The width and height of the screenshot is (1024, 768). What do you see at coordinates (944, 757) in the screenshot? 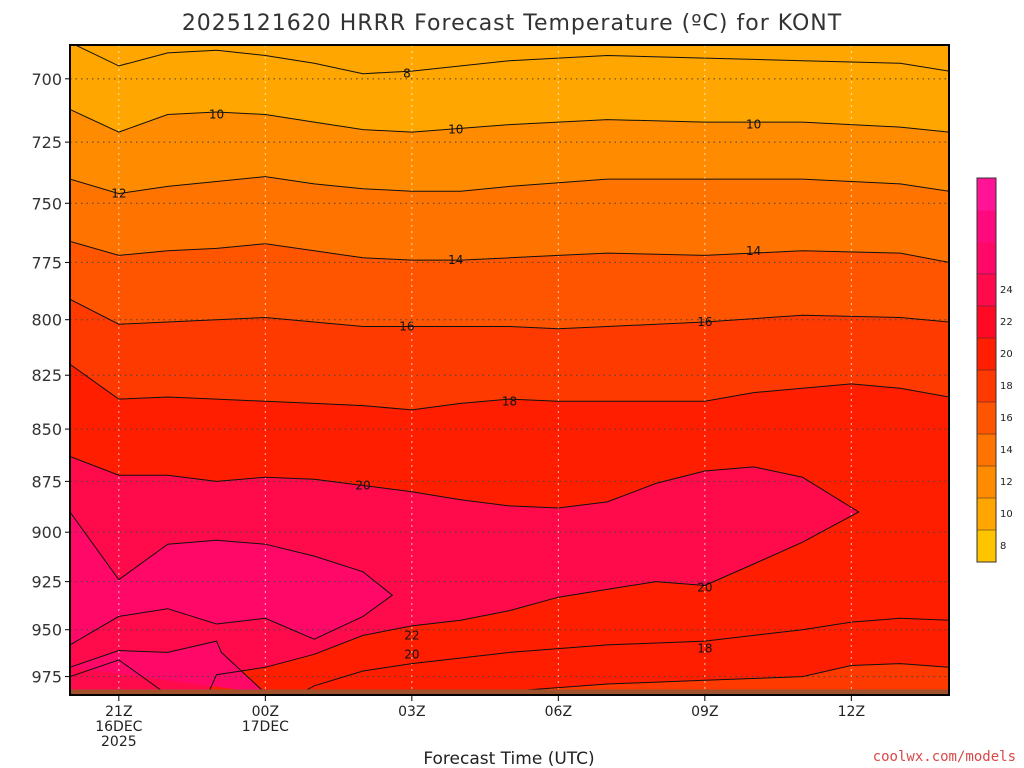
I see `credit-text: coolwx.com/models` at bounding box center [944, 757].